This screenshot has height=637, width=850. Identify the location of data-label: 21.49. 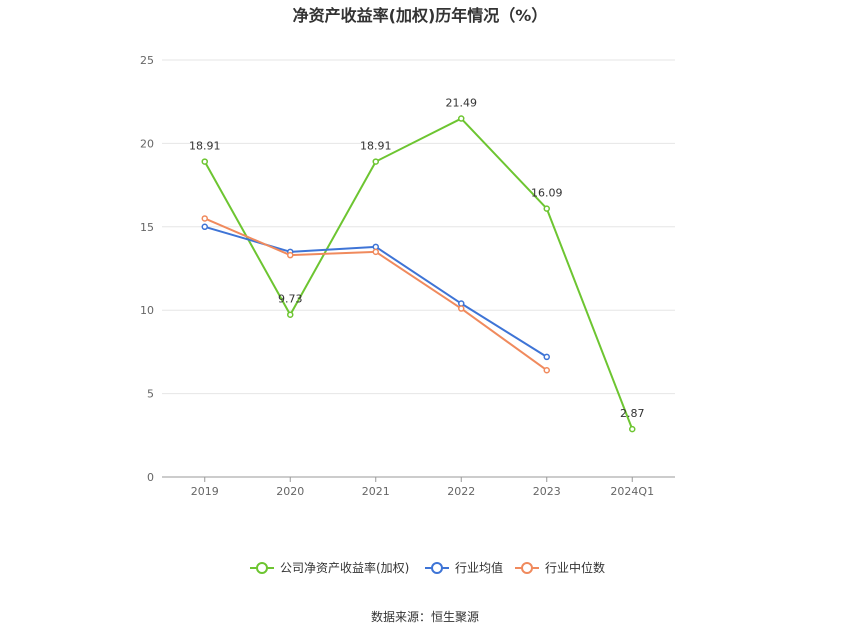
(462, 103).